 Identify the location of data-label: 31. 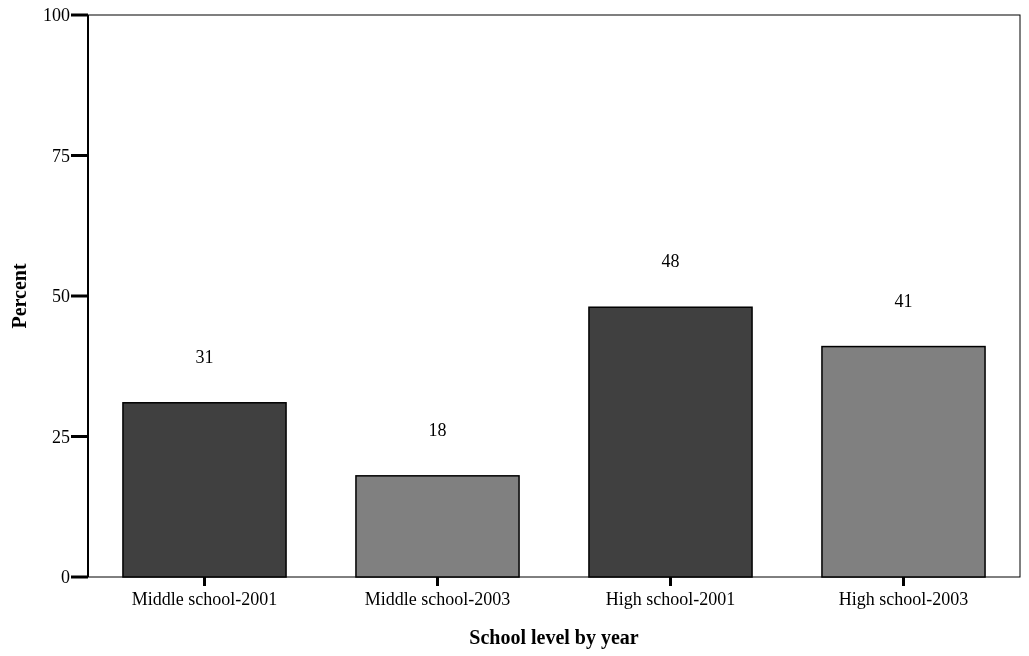
(204, 356).